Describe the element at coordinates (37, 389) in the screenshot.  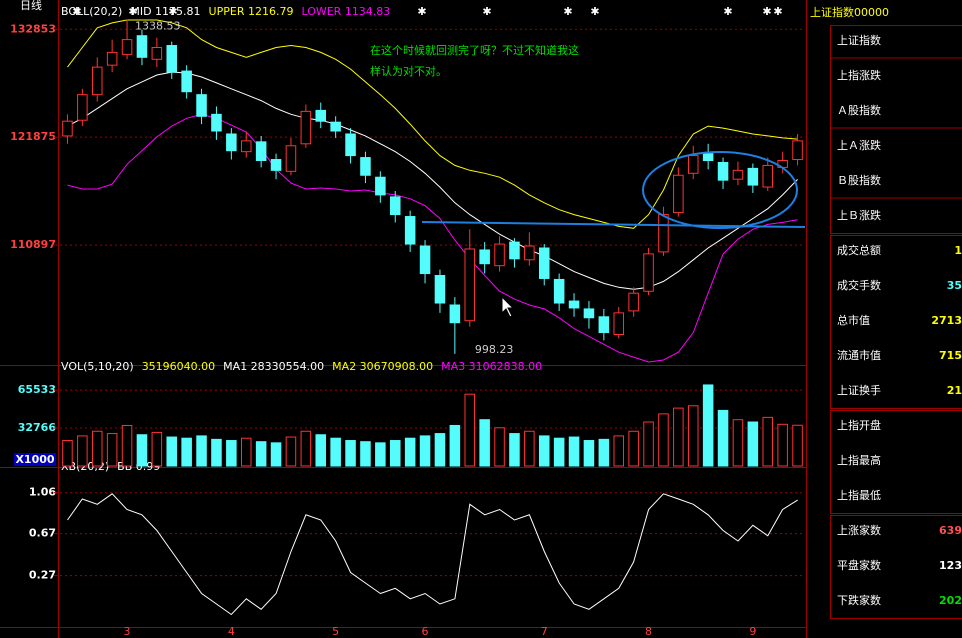
I see `y-tick-label: 65533` at that location.